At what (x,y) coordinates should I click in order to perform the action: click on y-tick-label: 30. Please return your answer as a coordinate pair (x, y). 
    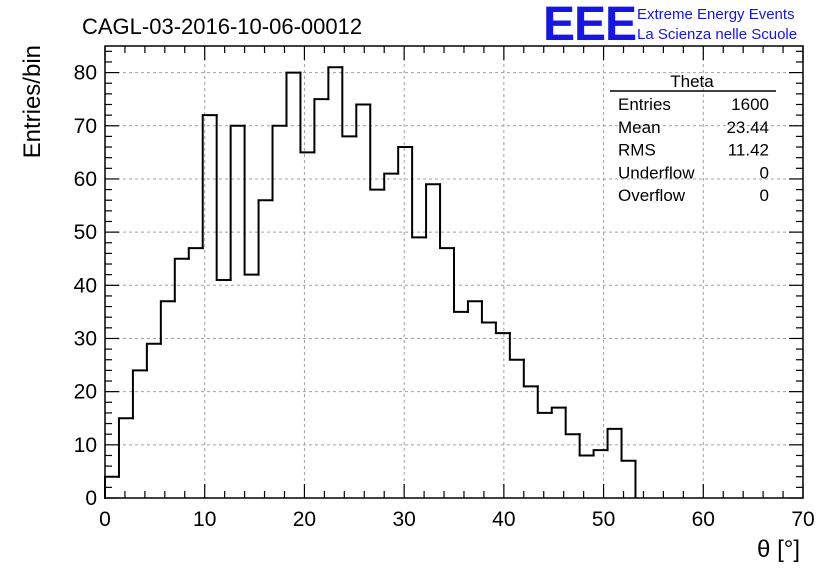
    Looking at the image, I should click on (85, 338).